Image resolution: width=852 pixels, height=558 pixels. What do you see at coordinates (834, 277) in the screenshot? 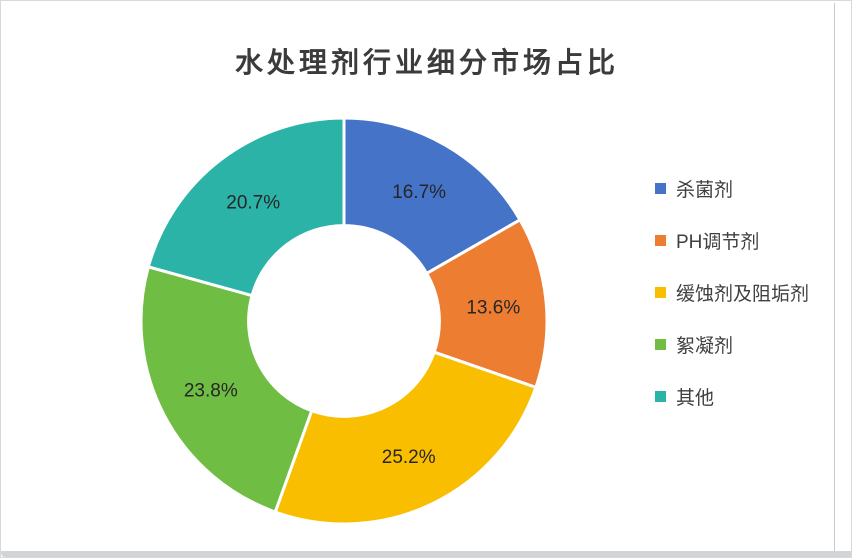
I see `right-border-line` at bounding box center [834, 277].